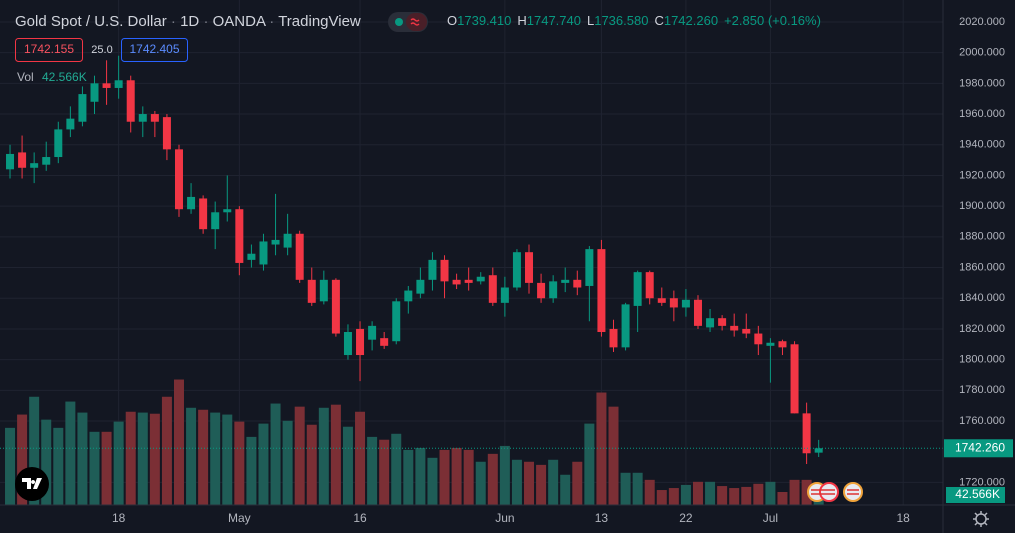 Image resolution: width=1015 pixels, height=533 pixels. What do you see at coordinates (982, 206) in the screenshot?
I see `y-tick-label: 1900.000` at bounding box center [982, 206].